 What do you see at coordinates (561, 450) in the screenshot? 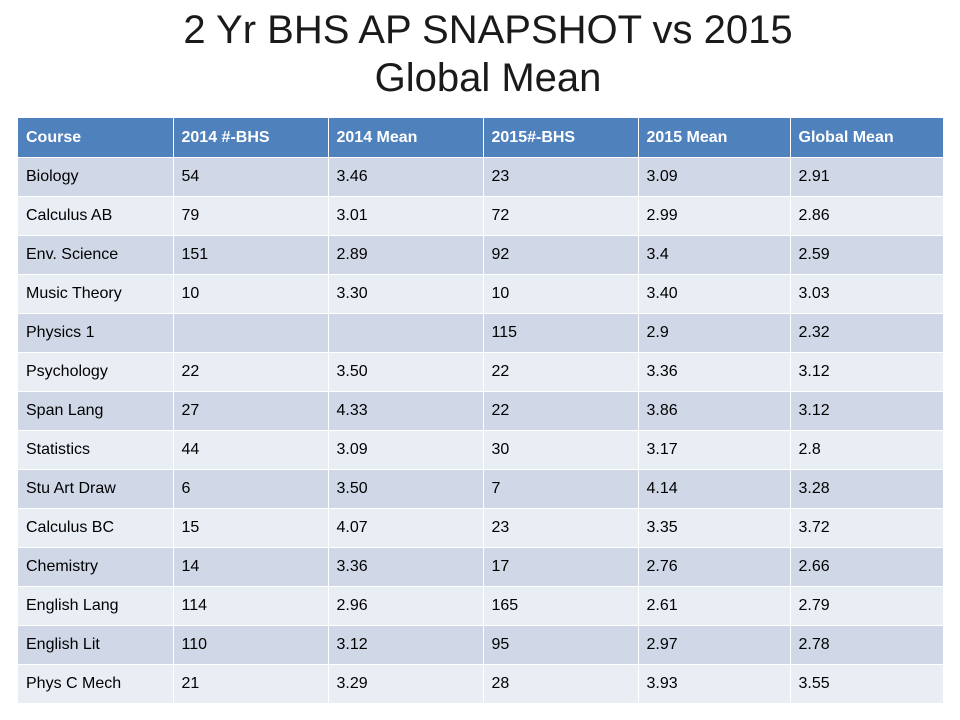
I see `cell-2015-count: 30` at bounding box center [561, 450].